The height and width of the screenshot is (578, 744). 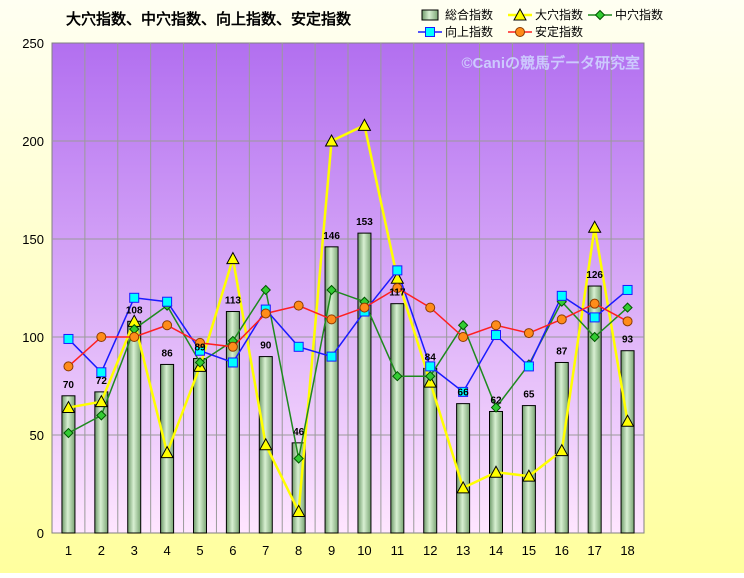 What do you see at coordinates (559, 14) in the screenshot?
I see `legend-label: 大穴指数` at bounding box center [559, 14].